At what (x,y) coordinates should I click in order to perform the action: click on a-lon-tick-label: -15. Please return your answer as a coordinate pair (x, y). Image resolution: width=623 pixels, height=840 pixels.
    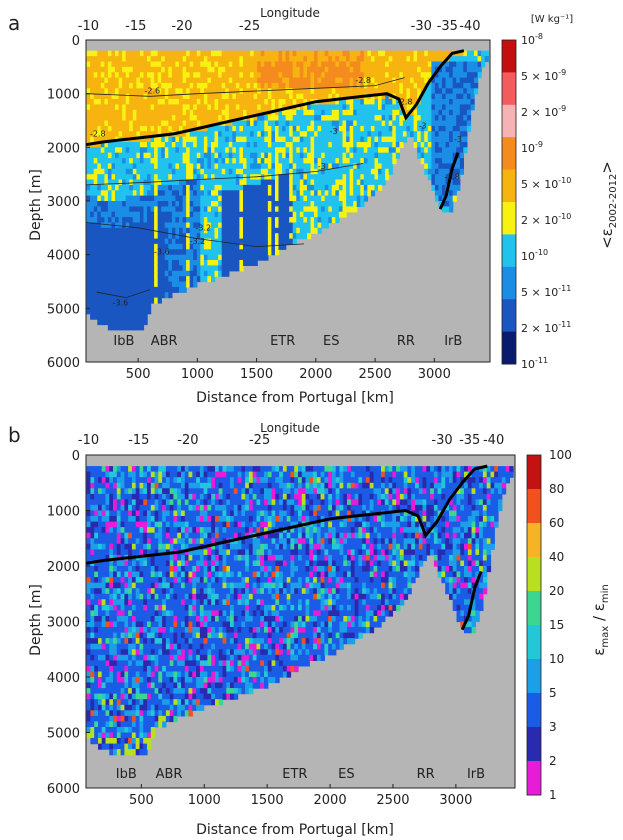
    Looking at the image, I should click on (135, 26).